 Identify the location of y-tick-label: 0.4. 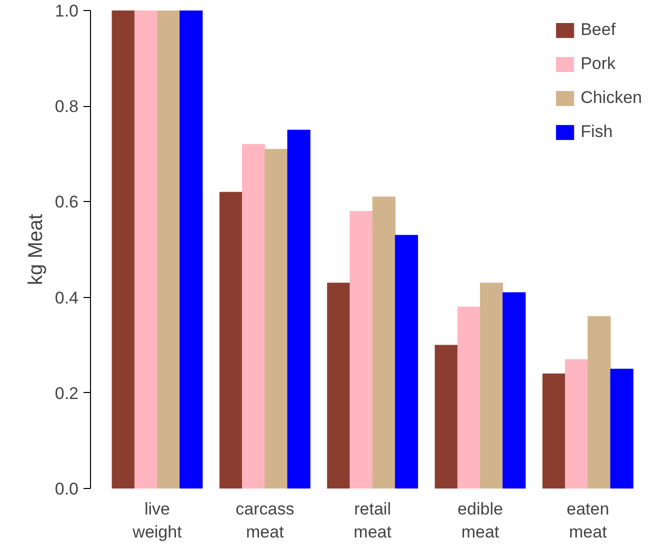
(66, 298).